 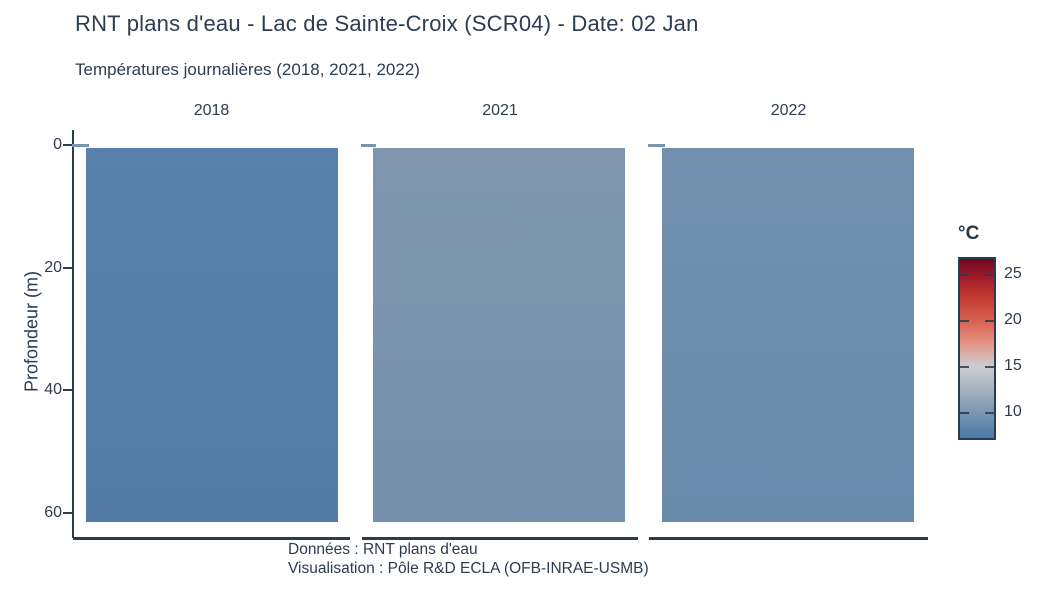 What do you see at coordinates (211, 538) in the screenshot?
I see `x-axis-line-2018` at bounding box center [211, 538].